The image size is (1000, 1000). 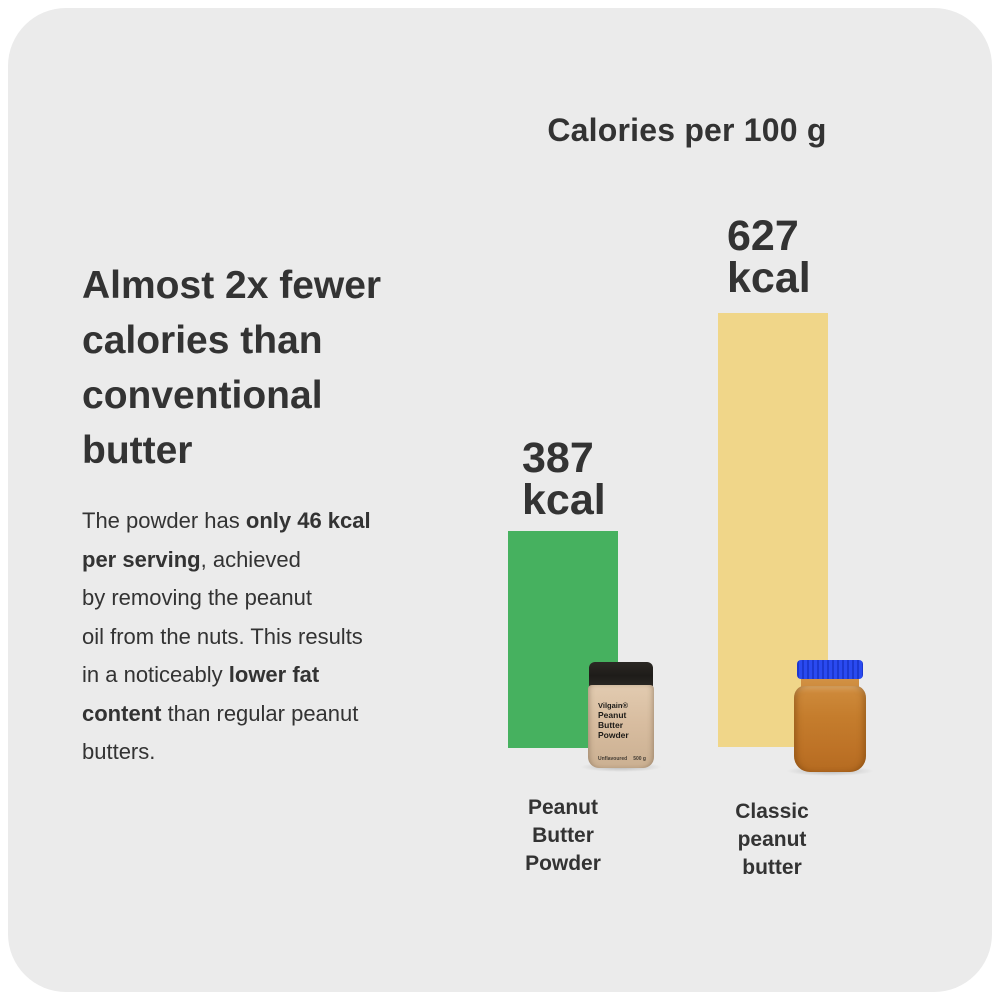 I want to click on classic-jar-lid, so click(x=830, y=669).